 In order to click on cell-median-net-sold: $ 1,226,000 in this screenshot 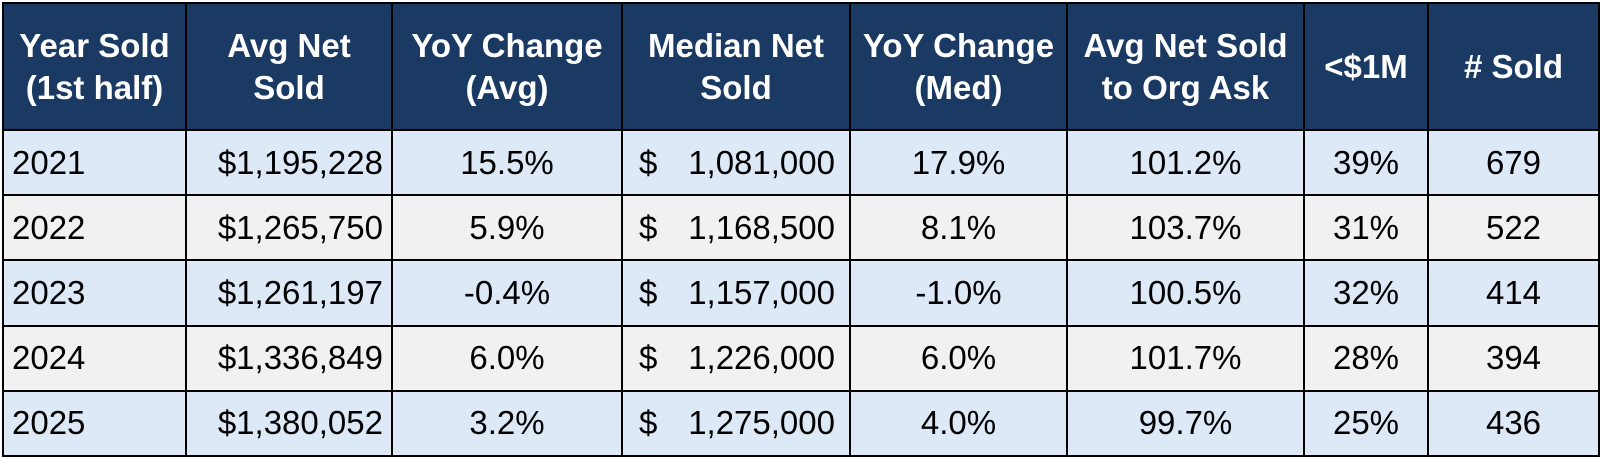, I will do `click(736, 358)`.